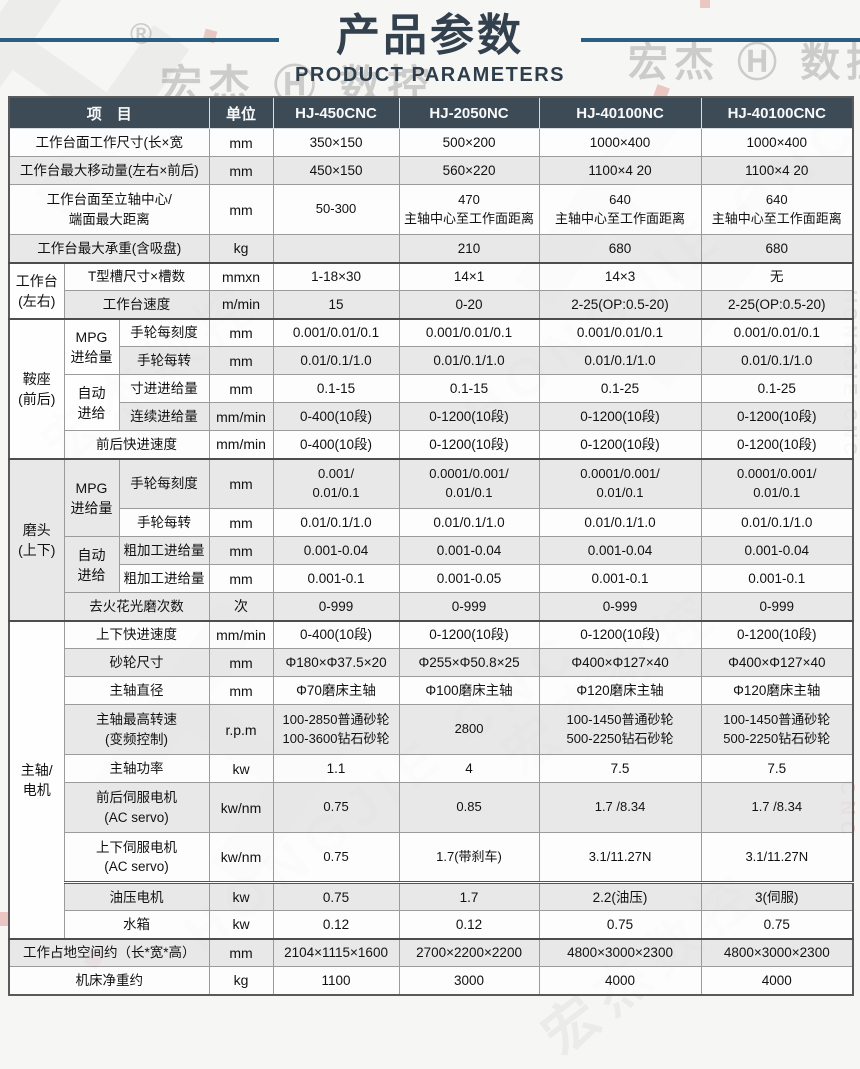 The height and width of the screenshot is (1069, 860). Describe the element at coordinates (469, 579) in the screenshot. I see `value-cell: 0.001-0.05` at that location.